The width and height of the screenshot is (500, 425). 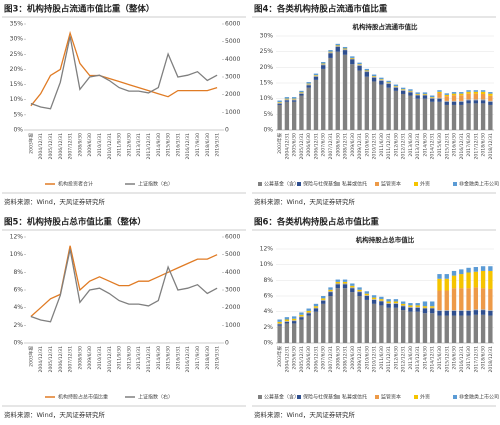 I want to click on y2-tick-label: 4000, so click(x=232, y=59).